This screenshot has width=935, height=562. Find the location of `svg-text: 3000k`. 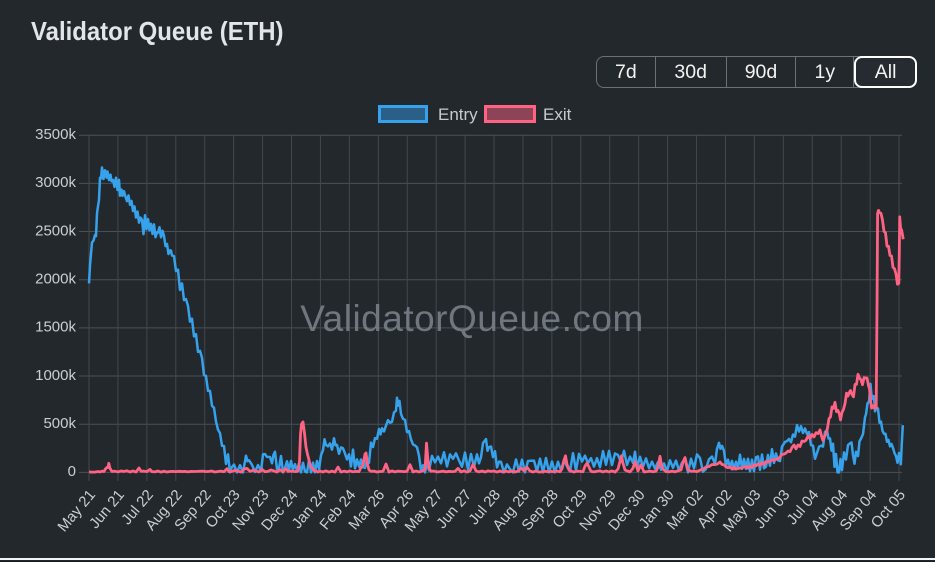

svg-text: 3000k is located at coordinates (55, 182).